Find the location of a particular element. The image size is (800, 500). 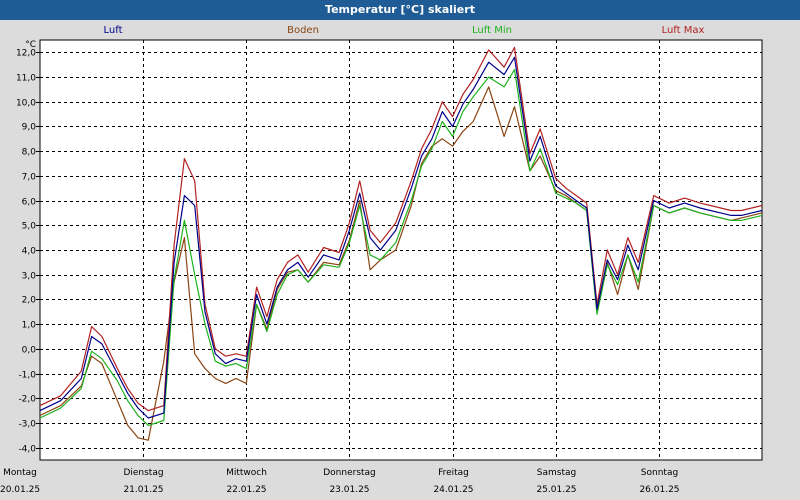

y-tick-label: 1,0 is located at coordinates (29, 326).